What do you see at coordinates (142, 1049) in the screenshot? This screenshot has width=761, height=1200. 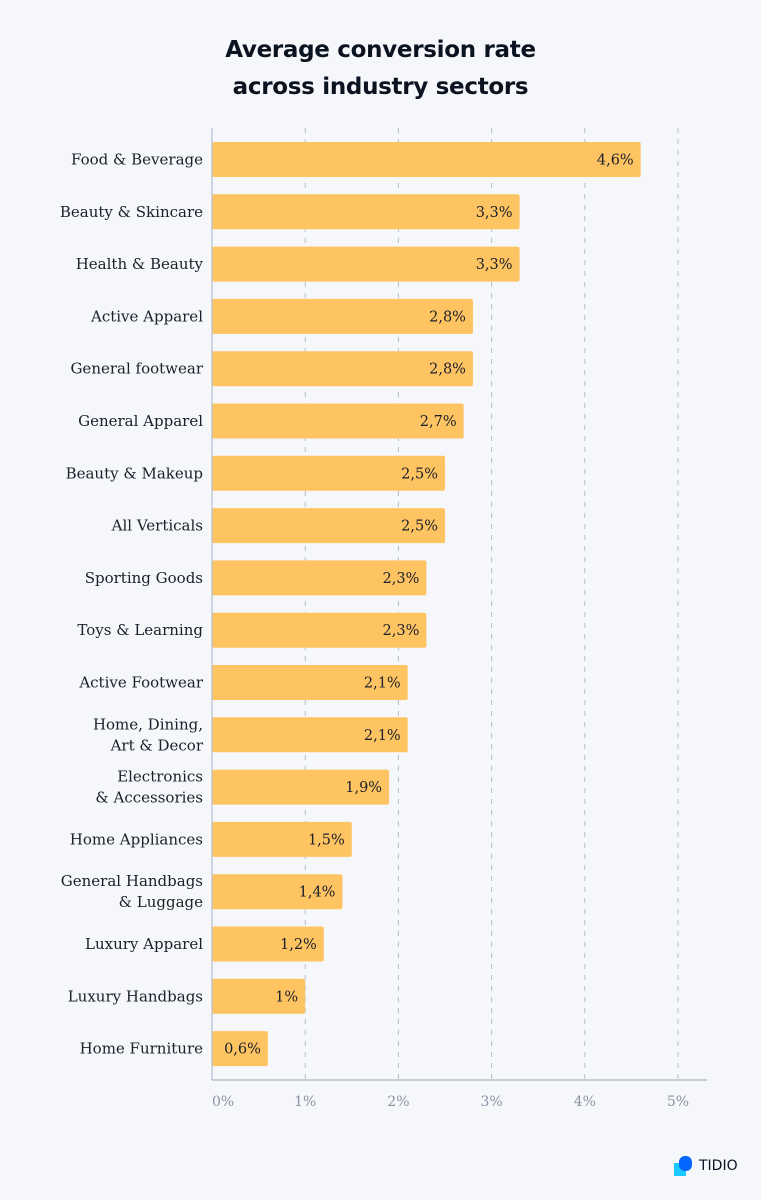 I see `category-label: Home Furniture` at bounding box center [142, 1049].